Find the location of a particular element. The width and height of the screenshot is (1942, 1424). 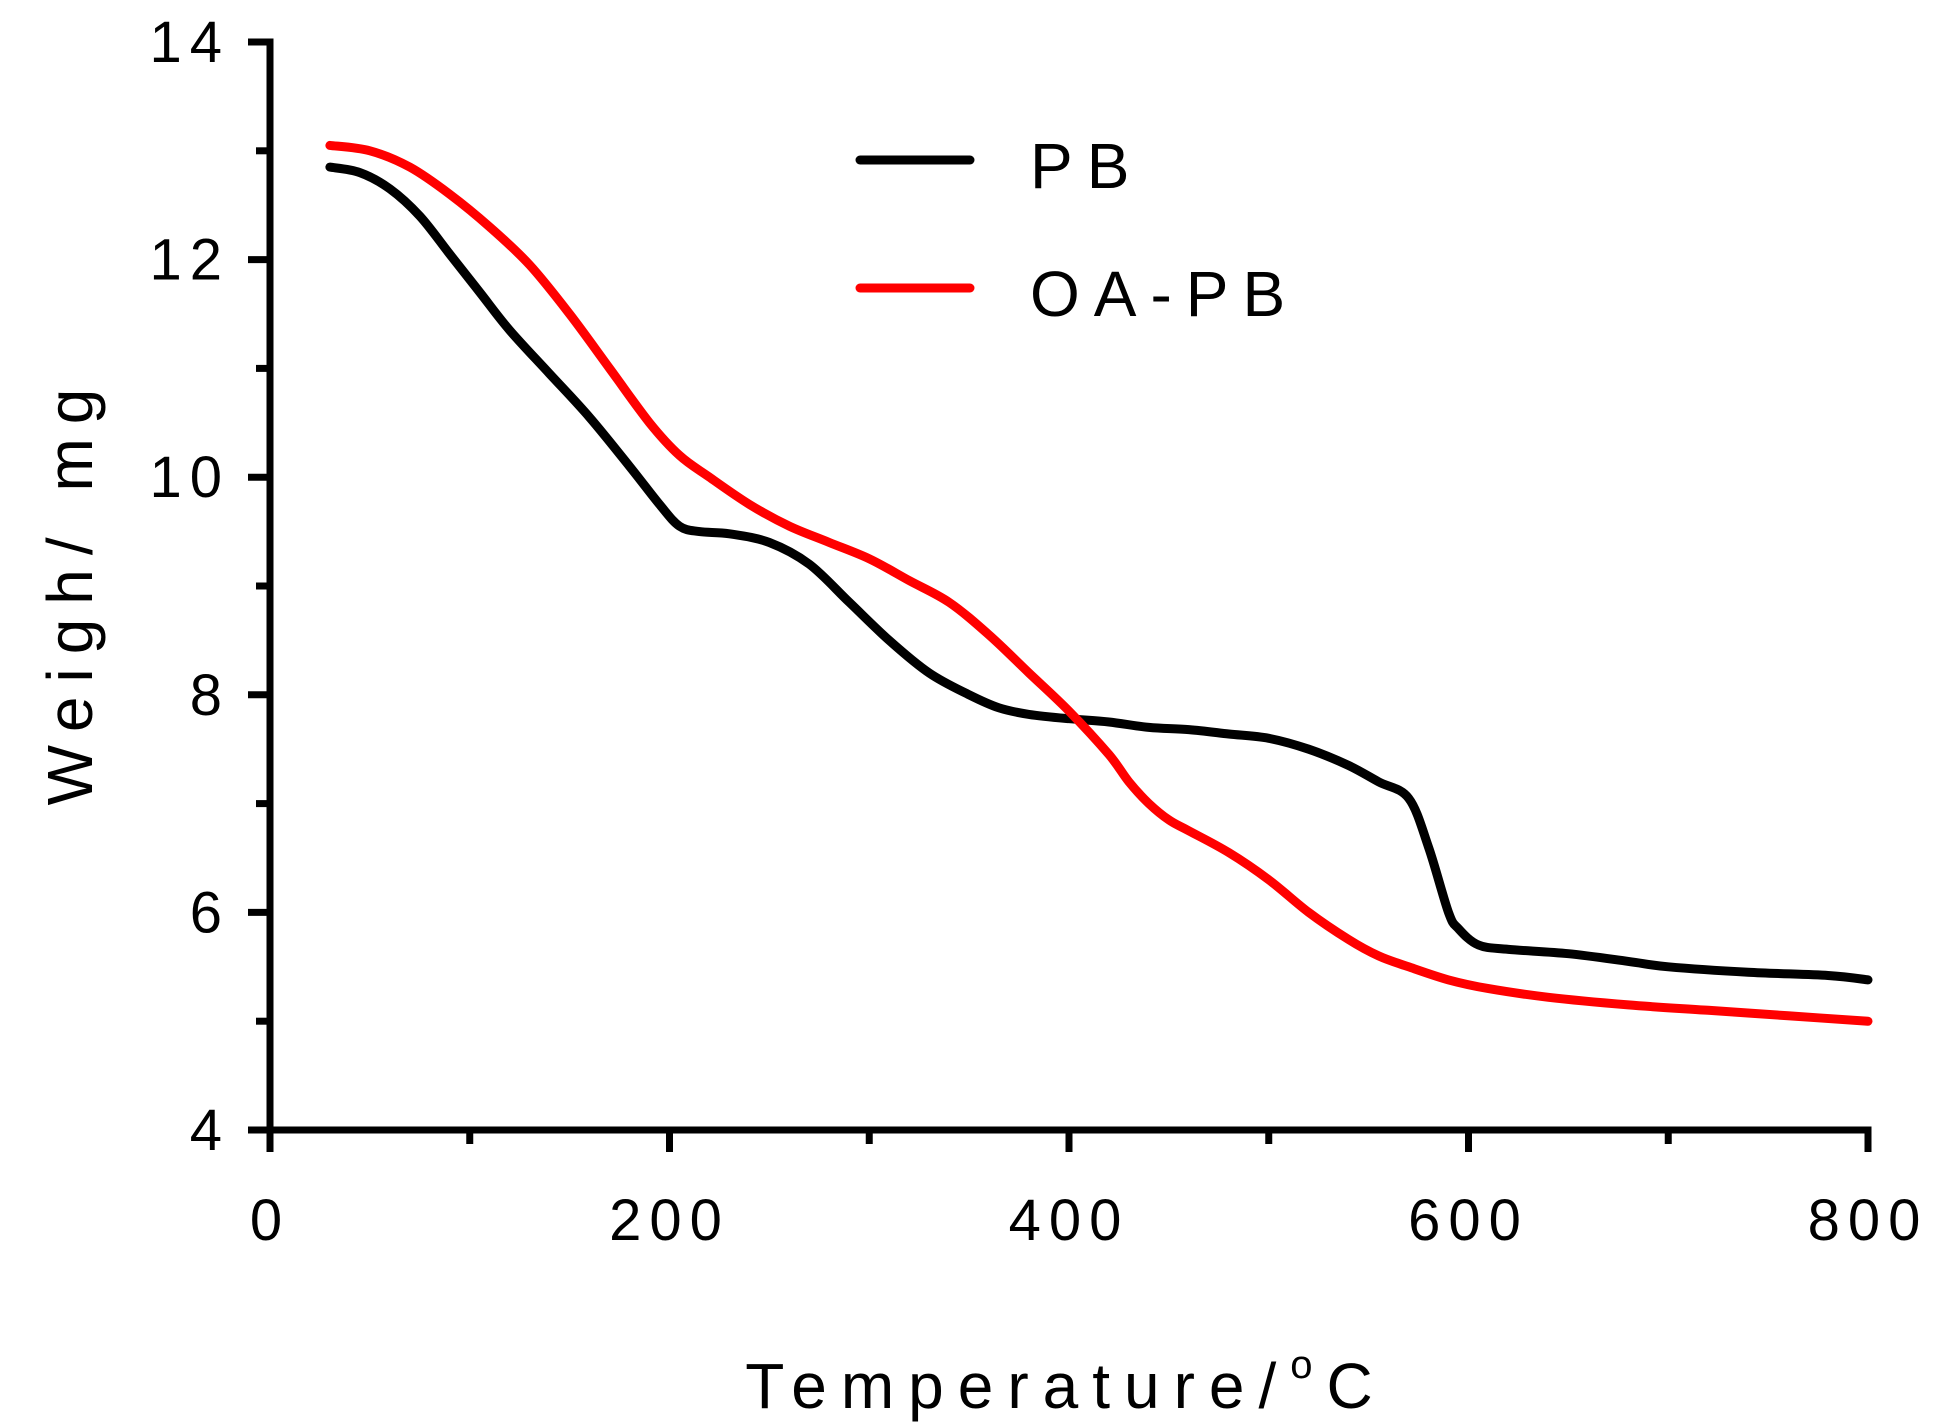

y-axis-title: Weigh/ mg is located at coordinates (70, 590).